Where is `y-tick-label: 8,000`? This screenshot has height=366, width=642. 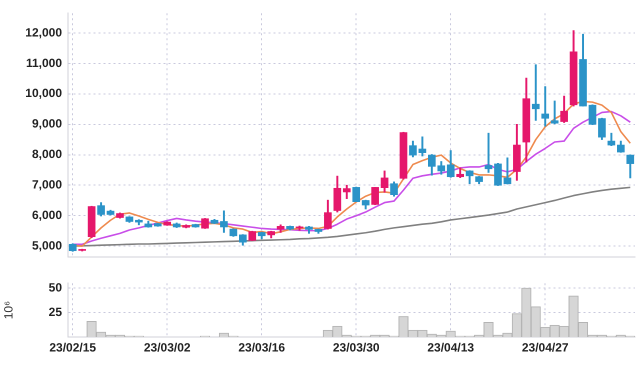
y-tick-label: 8,000 is located at coordinates (47, 154).